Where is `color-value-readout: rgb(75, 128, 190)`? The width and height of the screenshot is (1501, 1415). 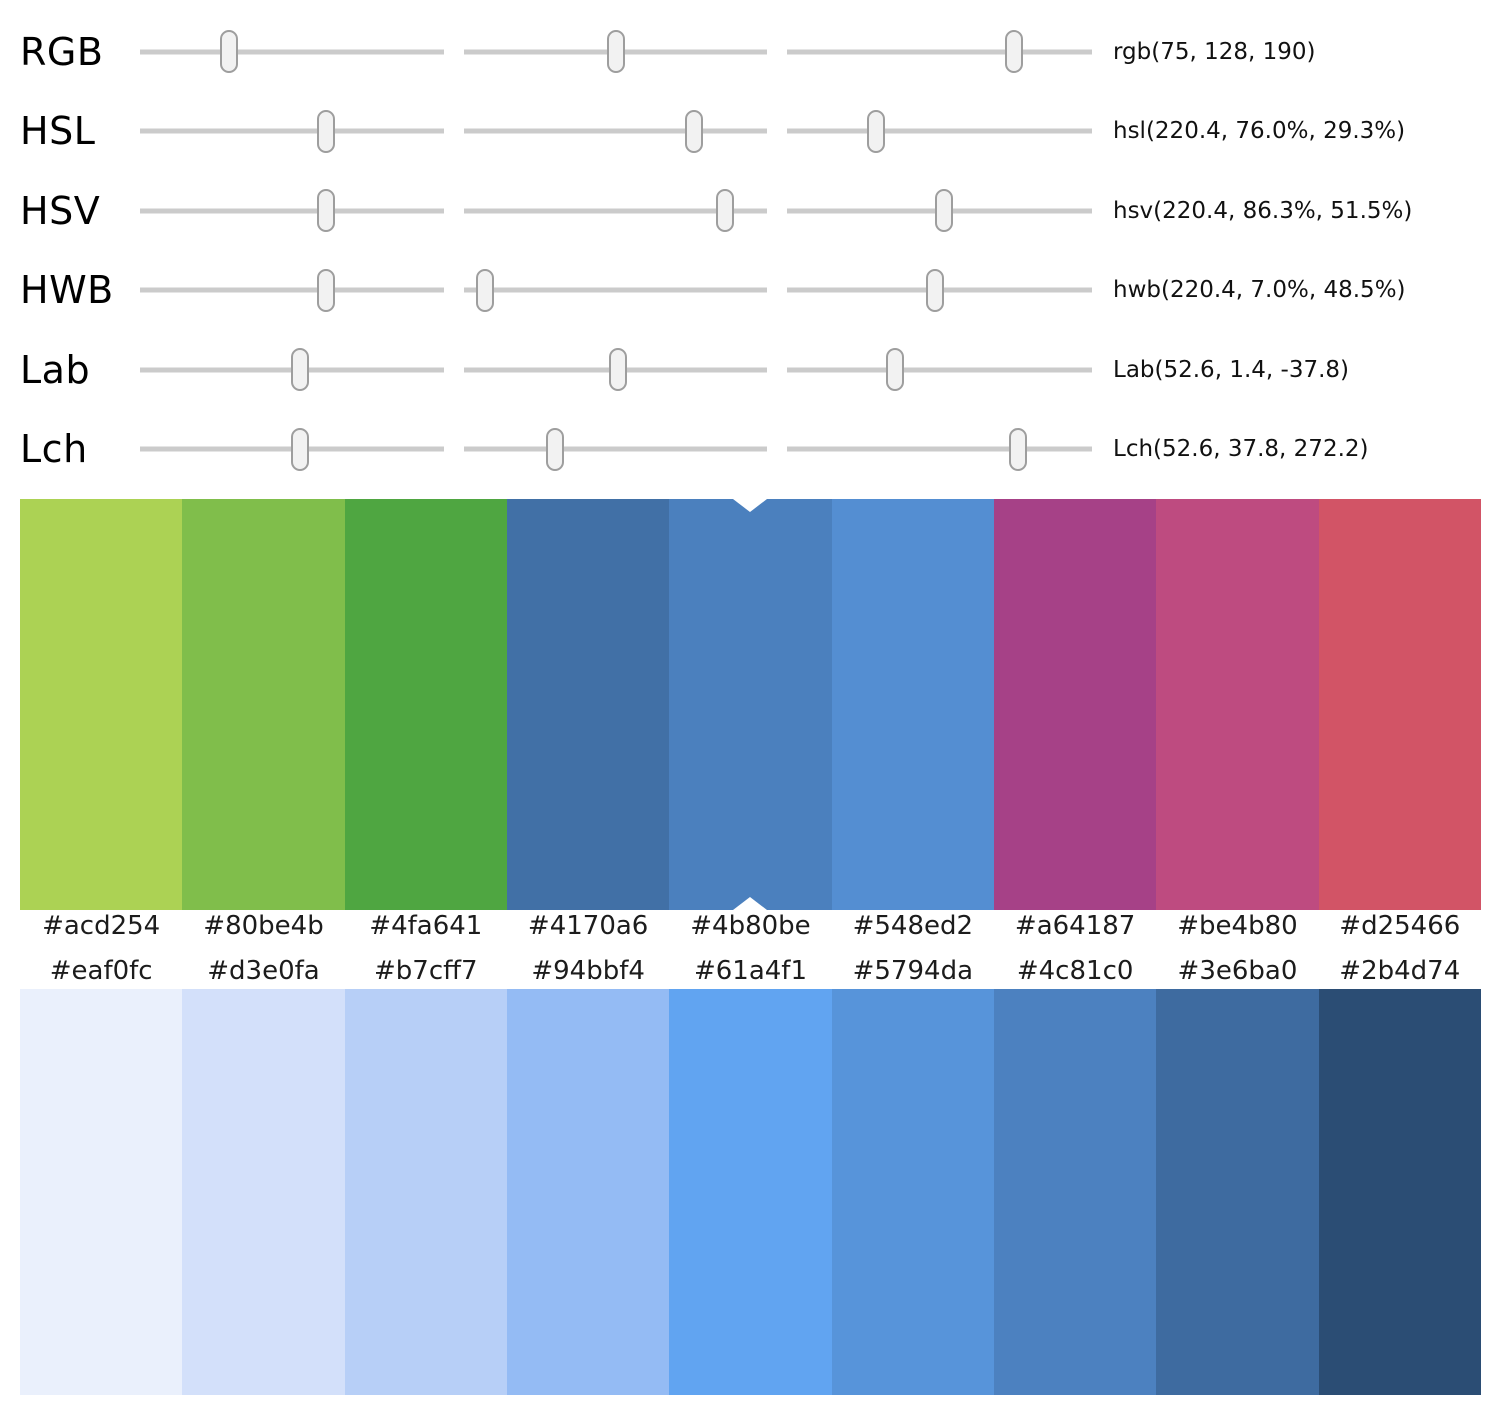 color-value-readout: rgb(75, 128, 190) is located at coordinates (1214, 51).